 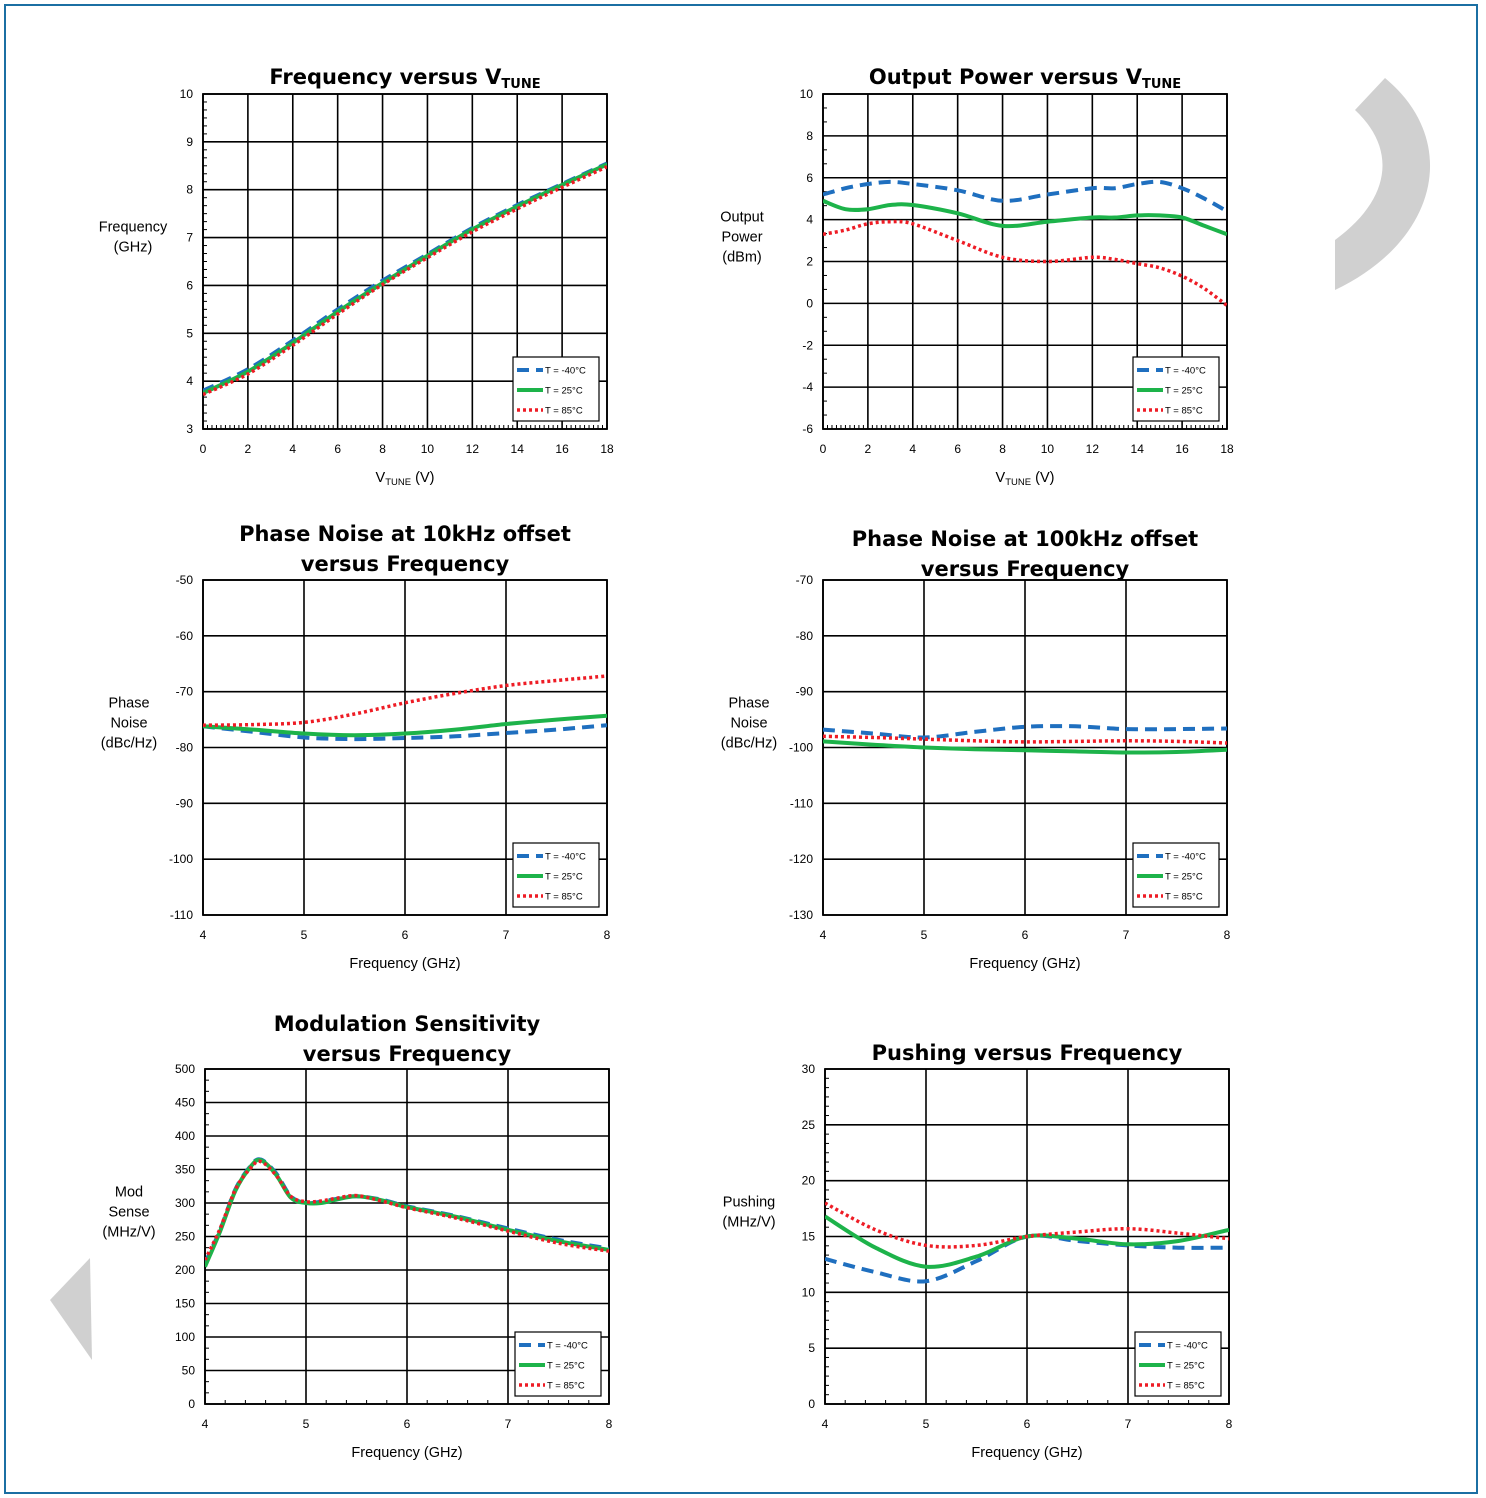 I want to click on y-axis-label-line: Mod, so click(x=129, y=1193).